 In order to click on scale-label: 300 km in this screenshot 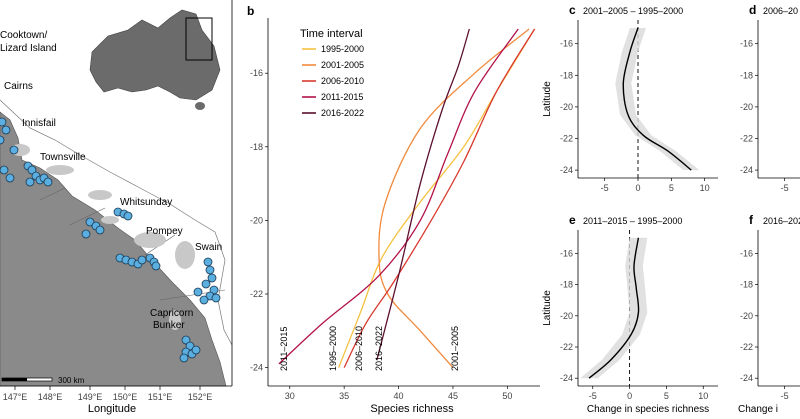, I will do `click(71, 380)`.